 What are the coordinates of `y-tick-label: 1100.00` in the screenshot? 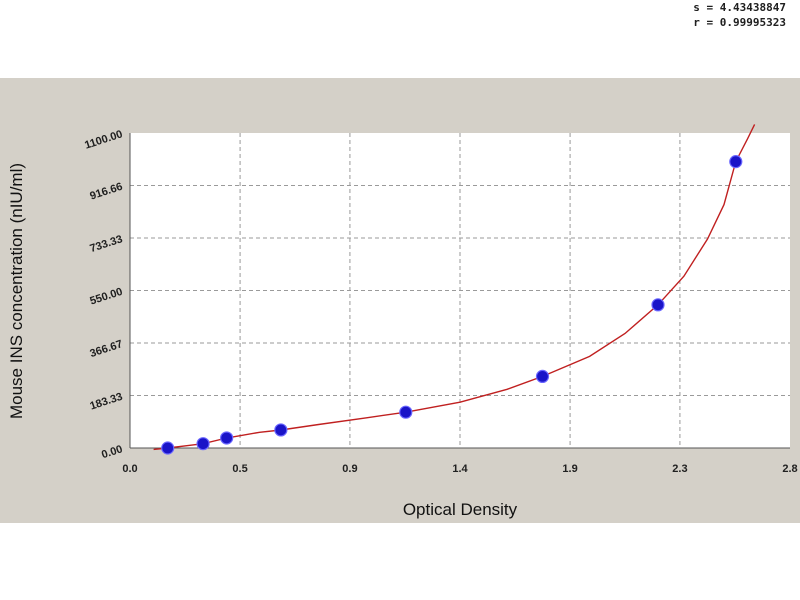 It's located at (103, 140).